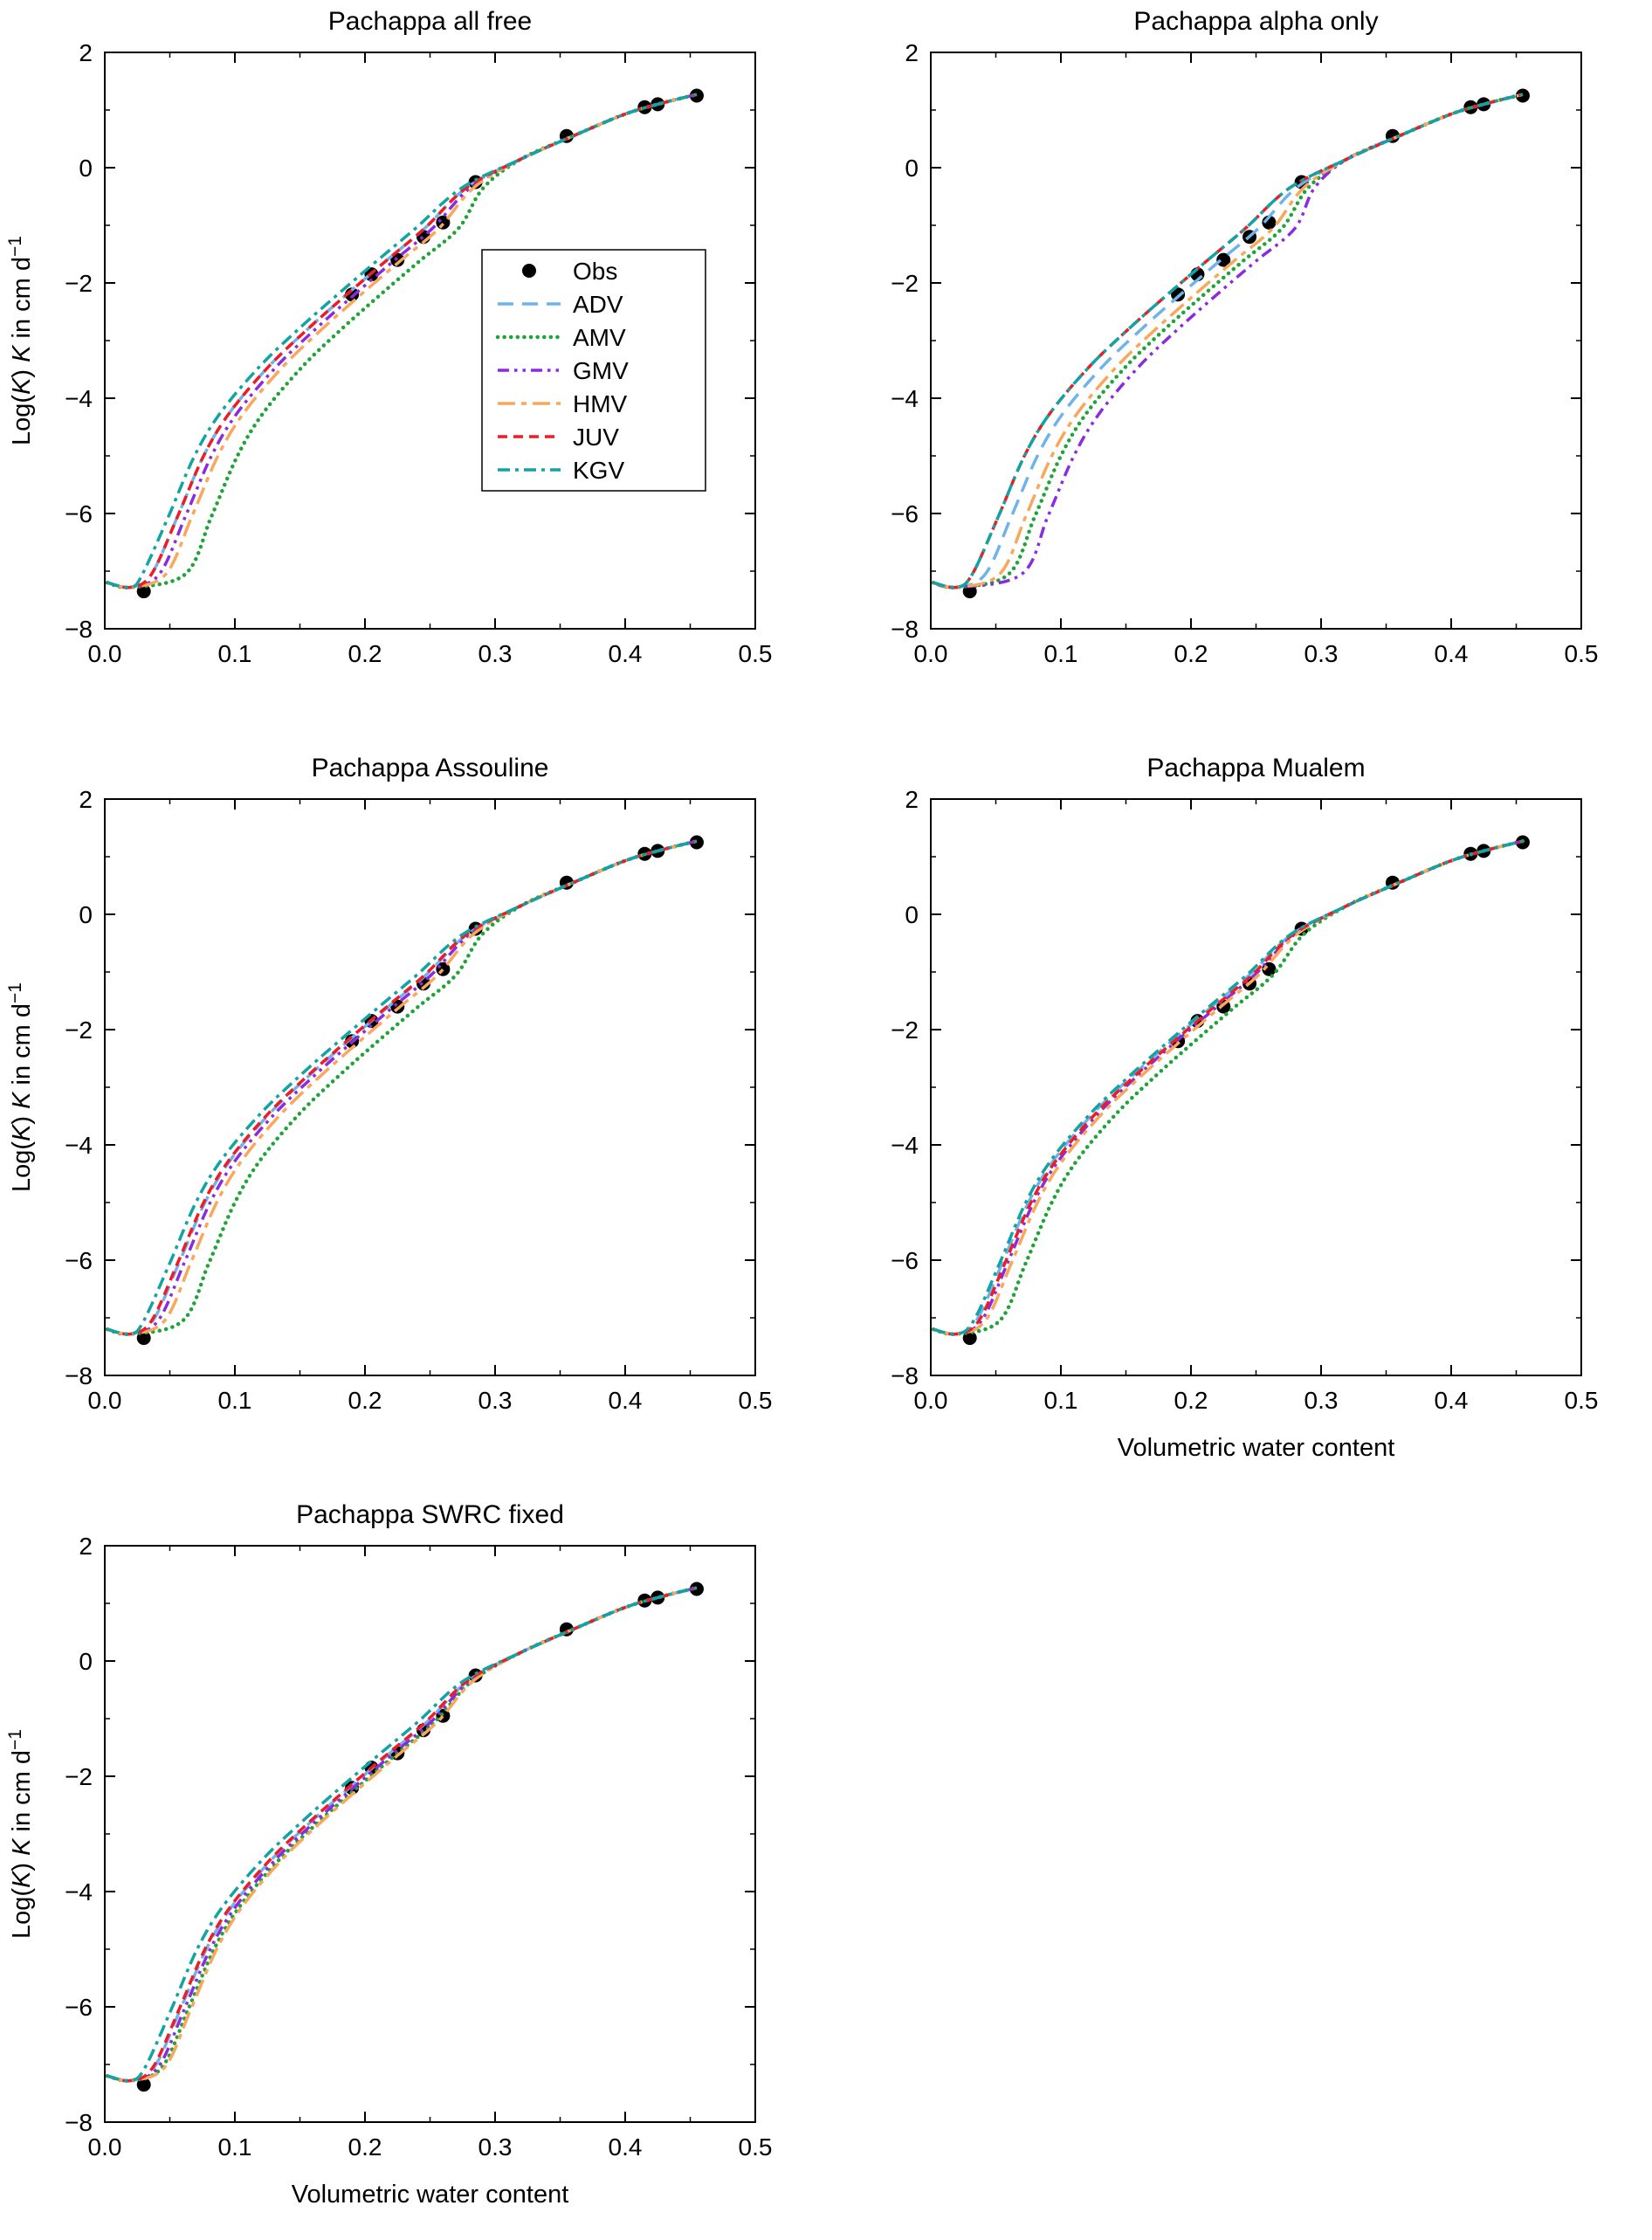 This screenshot has width=1652, height=2240. I want to click on legend-label-HMV: HMV, so click(600, 403).